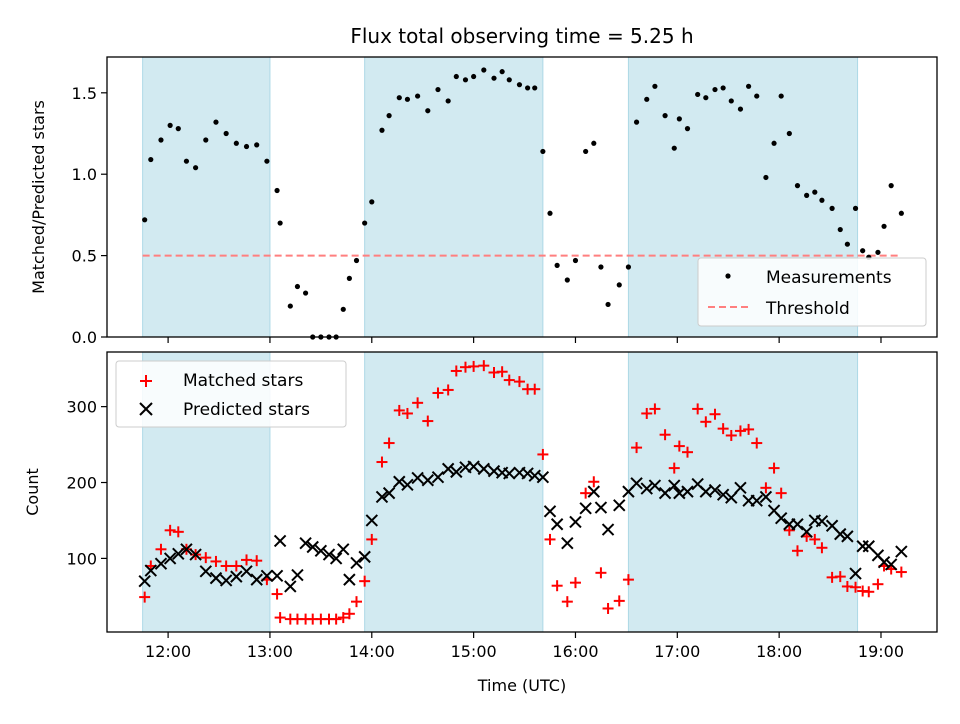 The image size is (960, 724). Describe the element at coordinates (474, 651) in the screenshot. I see `x-tick-label: 15:00` at that location.